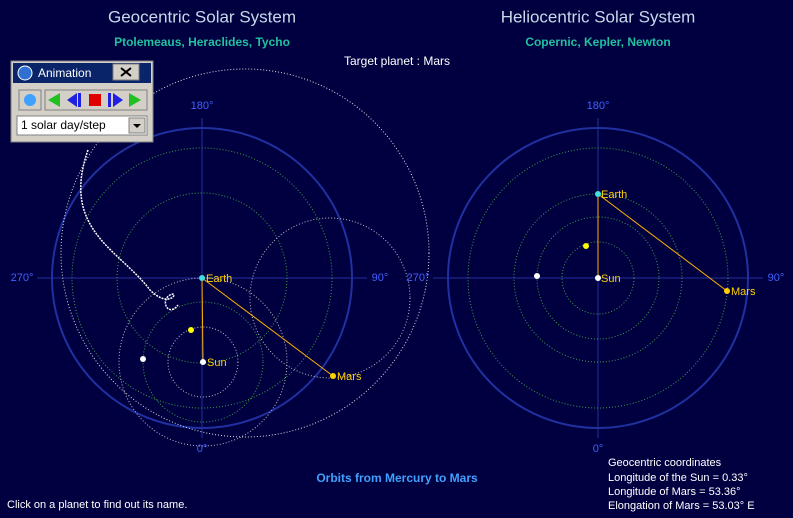  Describe the element at coordinates (82, 101) in the screenshot. I see `animation-window: Animation 1 solar day/step` at that location.